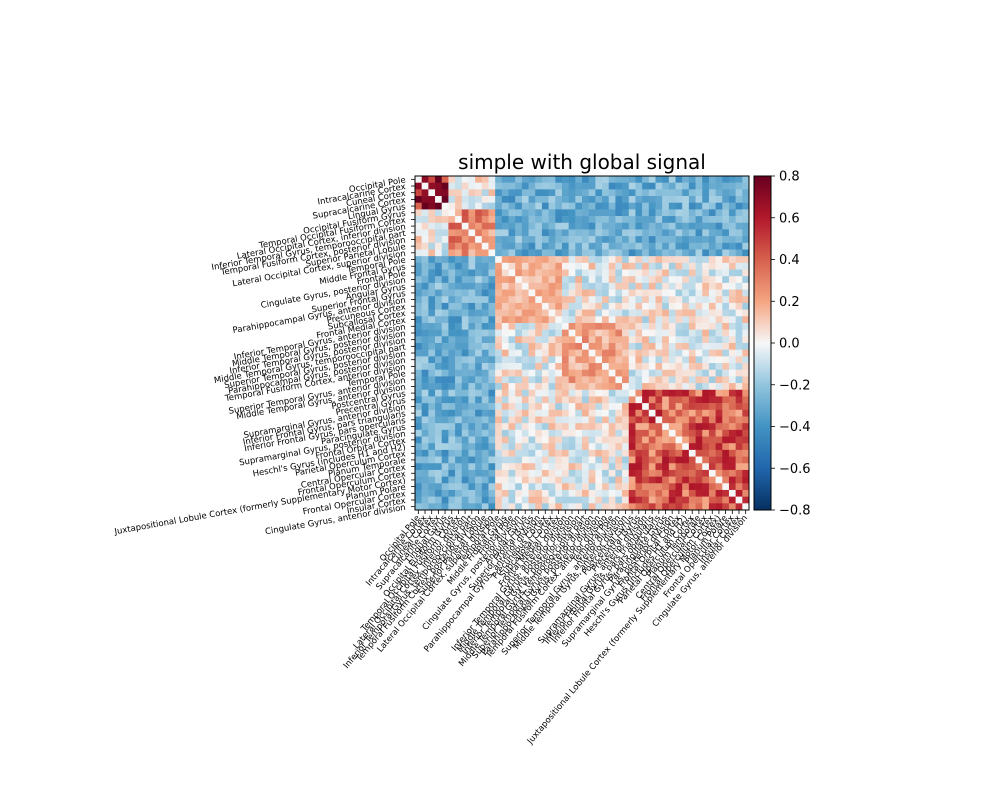  Describe the element at coordinates (789, 260) in the screenshot. I see `colorbar-tick-label: 0.4` at that location.